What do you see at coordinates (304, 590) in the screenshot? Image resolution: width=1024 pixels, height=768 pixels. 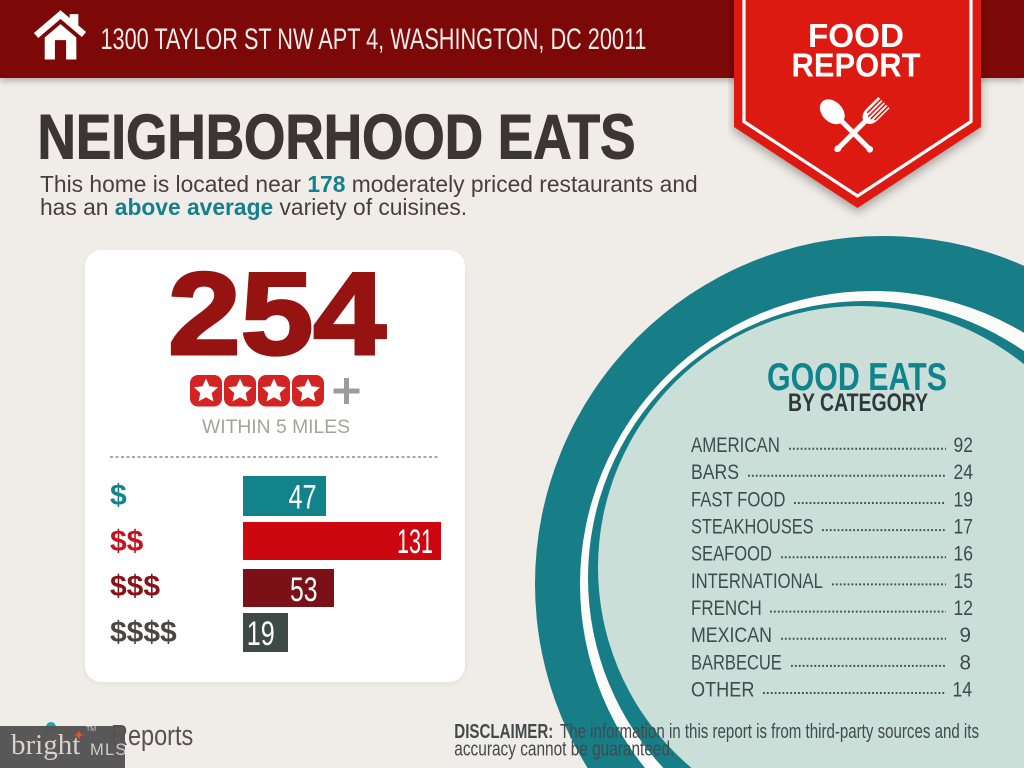 I see `svg-text: 53` at bounding box center [304, 590].